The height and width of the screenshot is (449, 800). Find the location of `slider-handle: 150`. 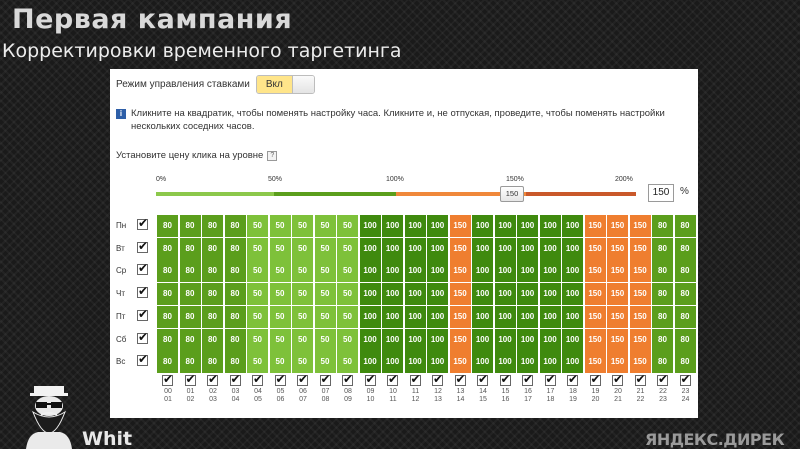

slider-handle: 150 is located at coordinates (512, 194).